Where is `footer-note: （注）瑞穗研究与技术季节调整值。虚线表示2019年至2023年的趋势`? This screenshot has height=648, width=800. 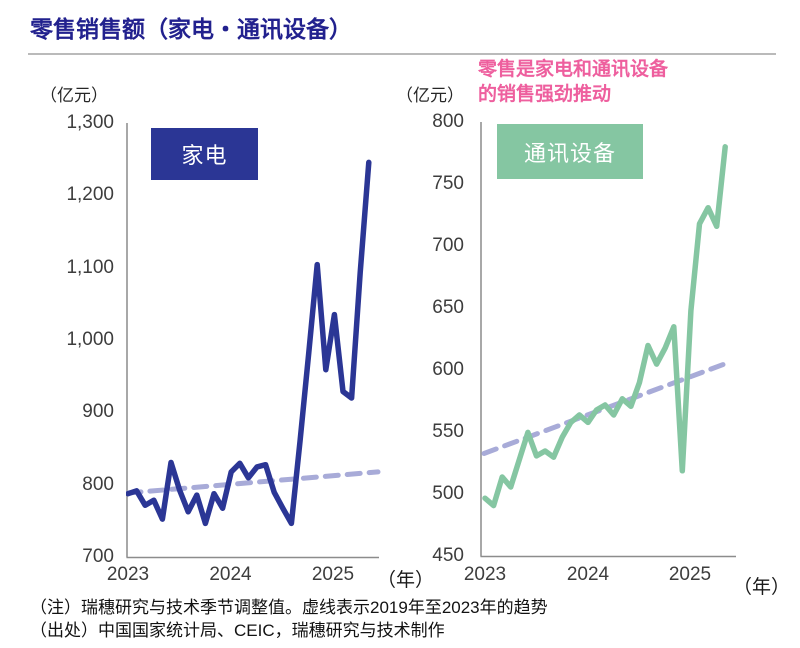 footer-note: （注）瑞穗研究与技术季节调整值。虚线表示2019年至2023年的趋势 is located at coordinates (289, 607).